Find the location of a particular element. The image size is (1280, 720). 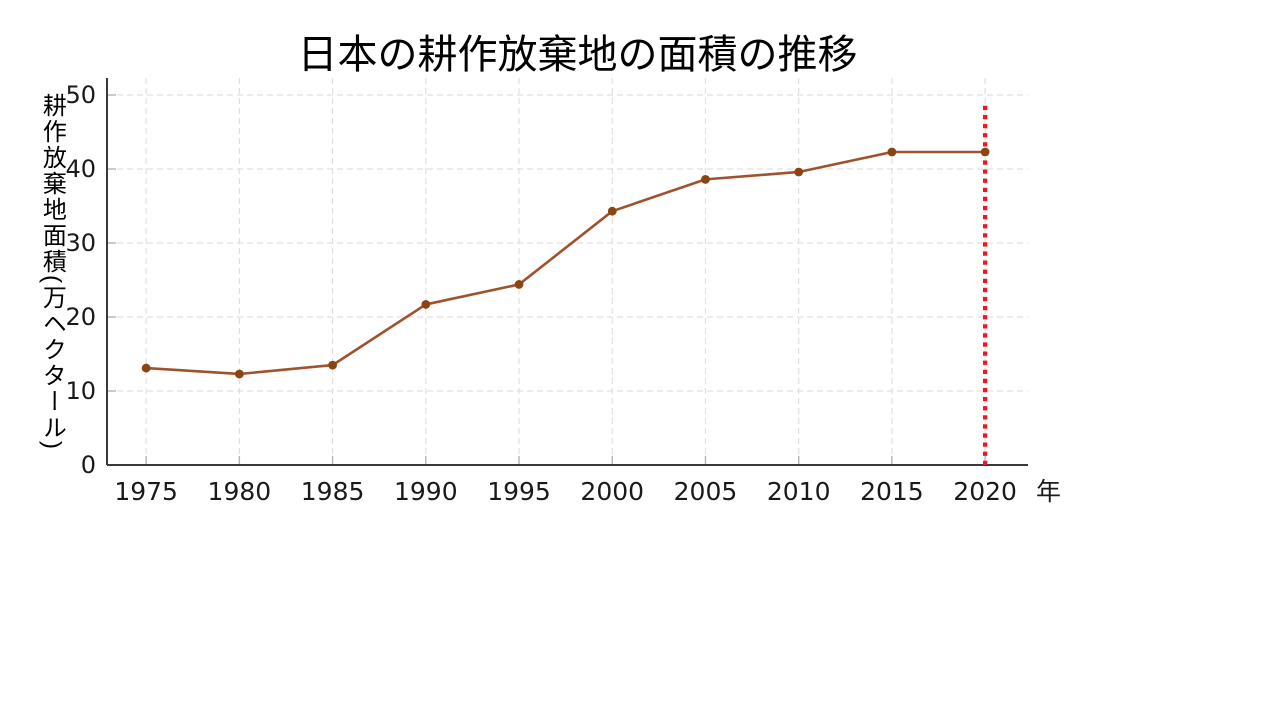

x-tick-label: 1995 is located at coordinates (519, 491).